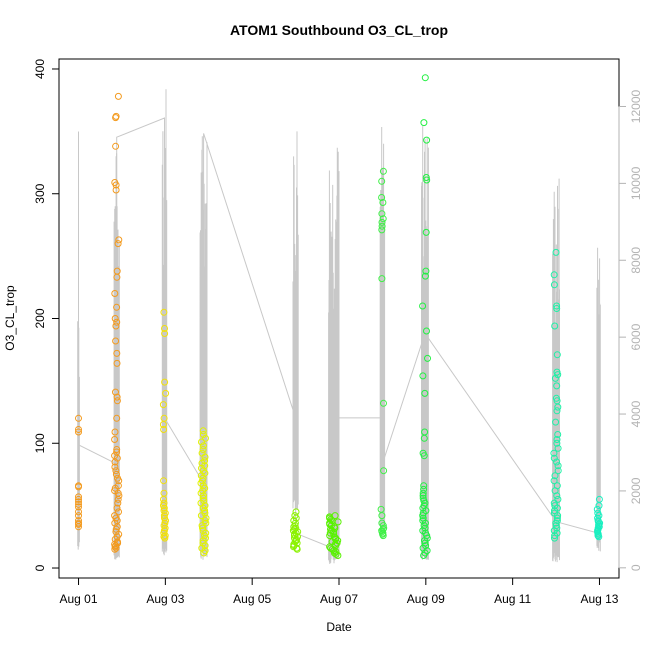 This screenshot has width=650, height=650. What do you see at coordinates (165, 599) in the screenshot?
I see `x-tick-label: Aug 03` at bounding box center [165, 599].